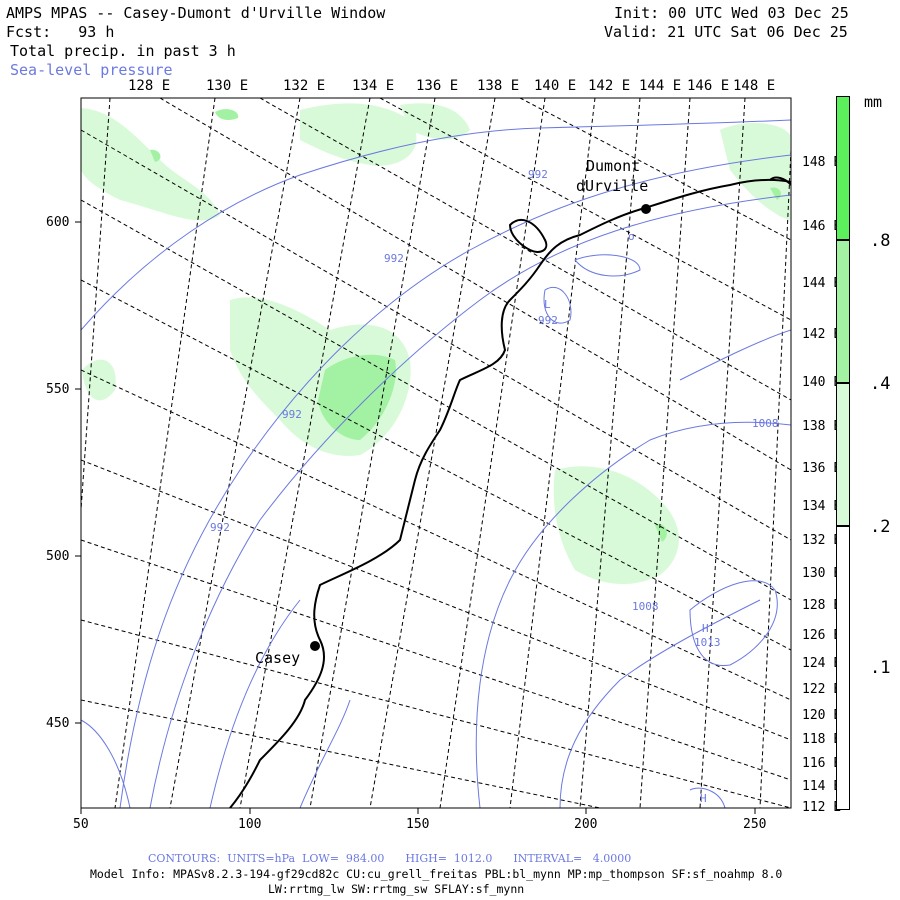 The image size is (900, 900). I want to click on station-label-casey: Casey, so click(278, 658).